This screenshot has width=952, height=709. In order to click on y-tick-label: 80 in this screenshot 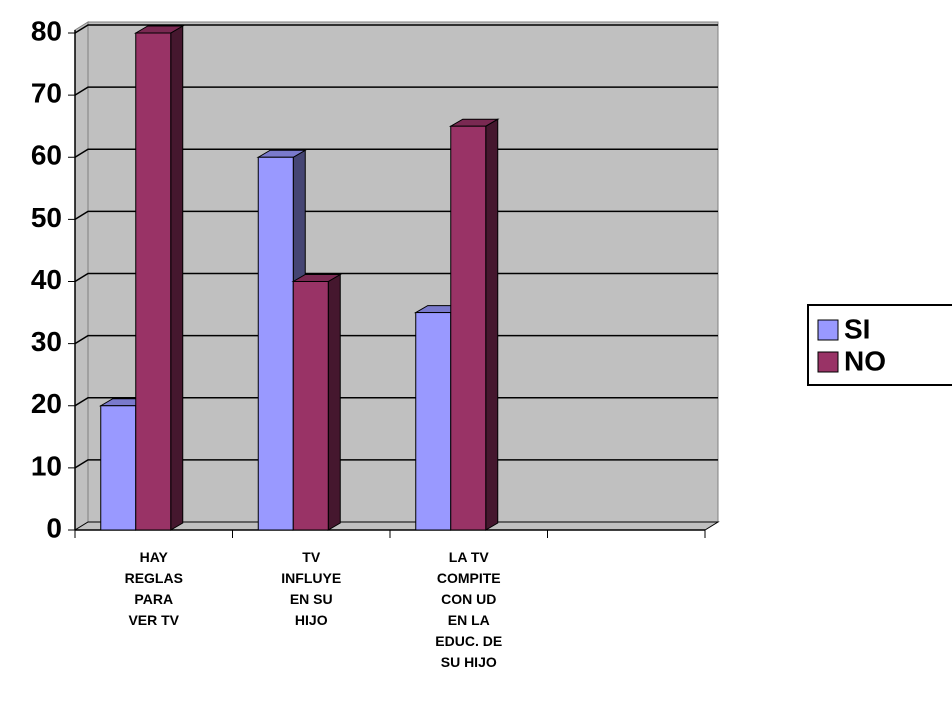, I will do `click(46, 30)`.